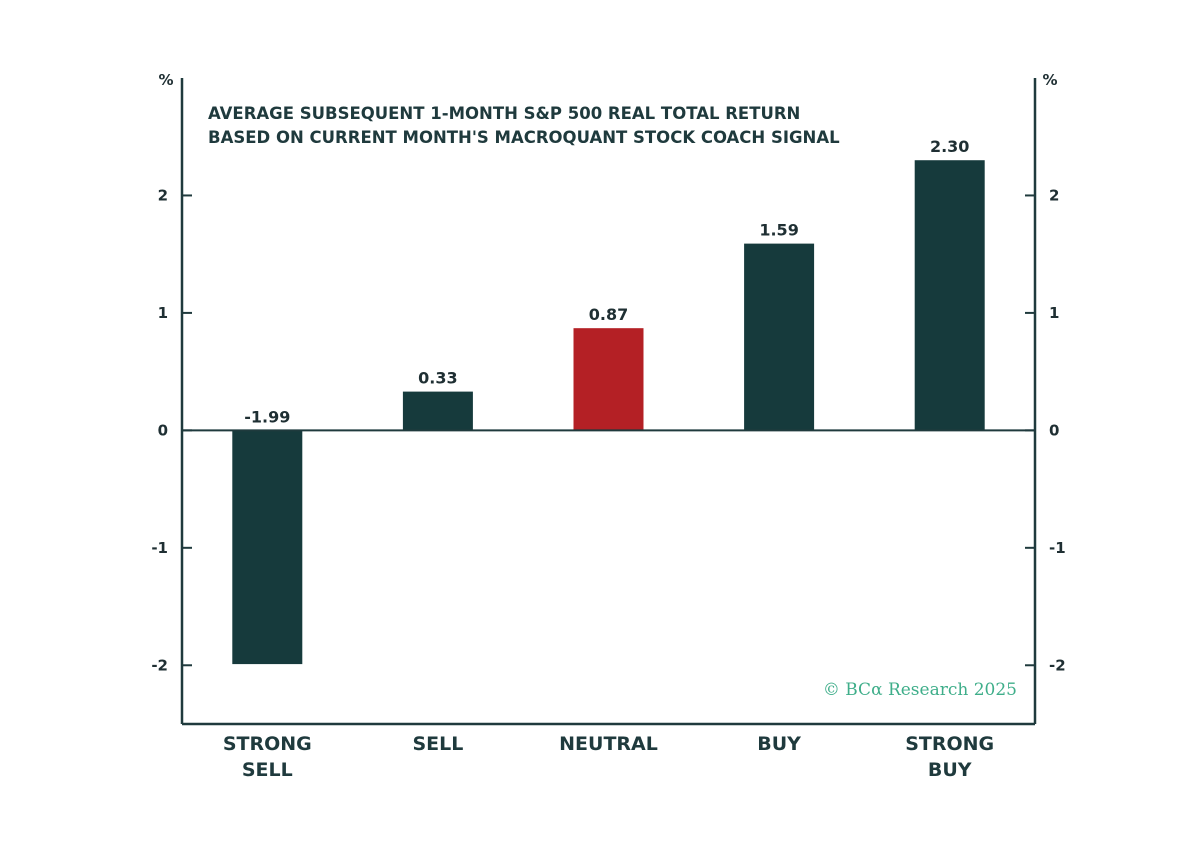 The height and width of the screenshot is (847, 1200). Describe the element at coordinates (608, 314) in the screenshot. I see `bar-value-label: 0.87` at that location.